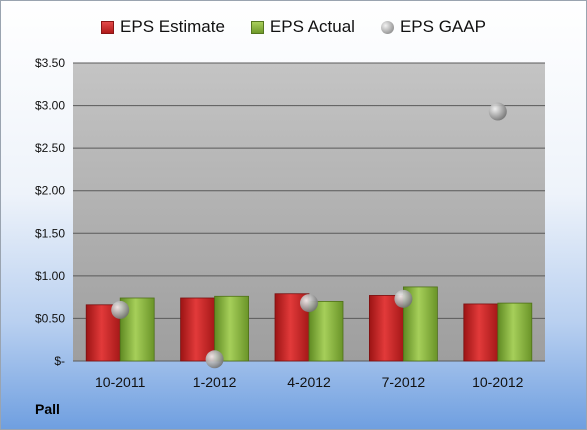 The width and height of the screenshot is (587, 430). I want to click on legend-item-estimate: EPS Estimate, so click(163, 27).